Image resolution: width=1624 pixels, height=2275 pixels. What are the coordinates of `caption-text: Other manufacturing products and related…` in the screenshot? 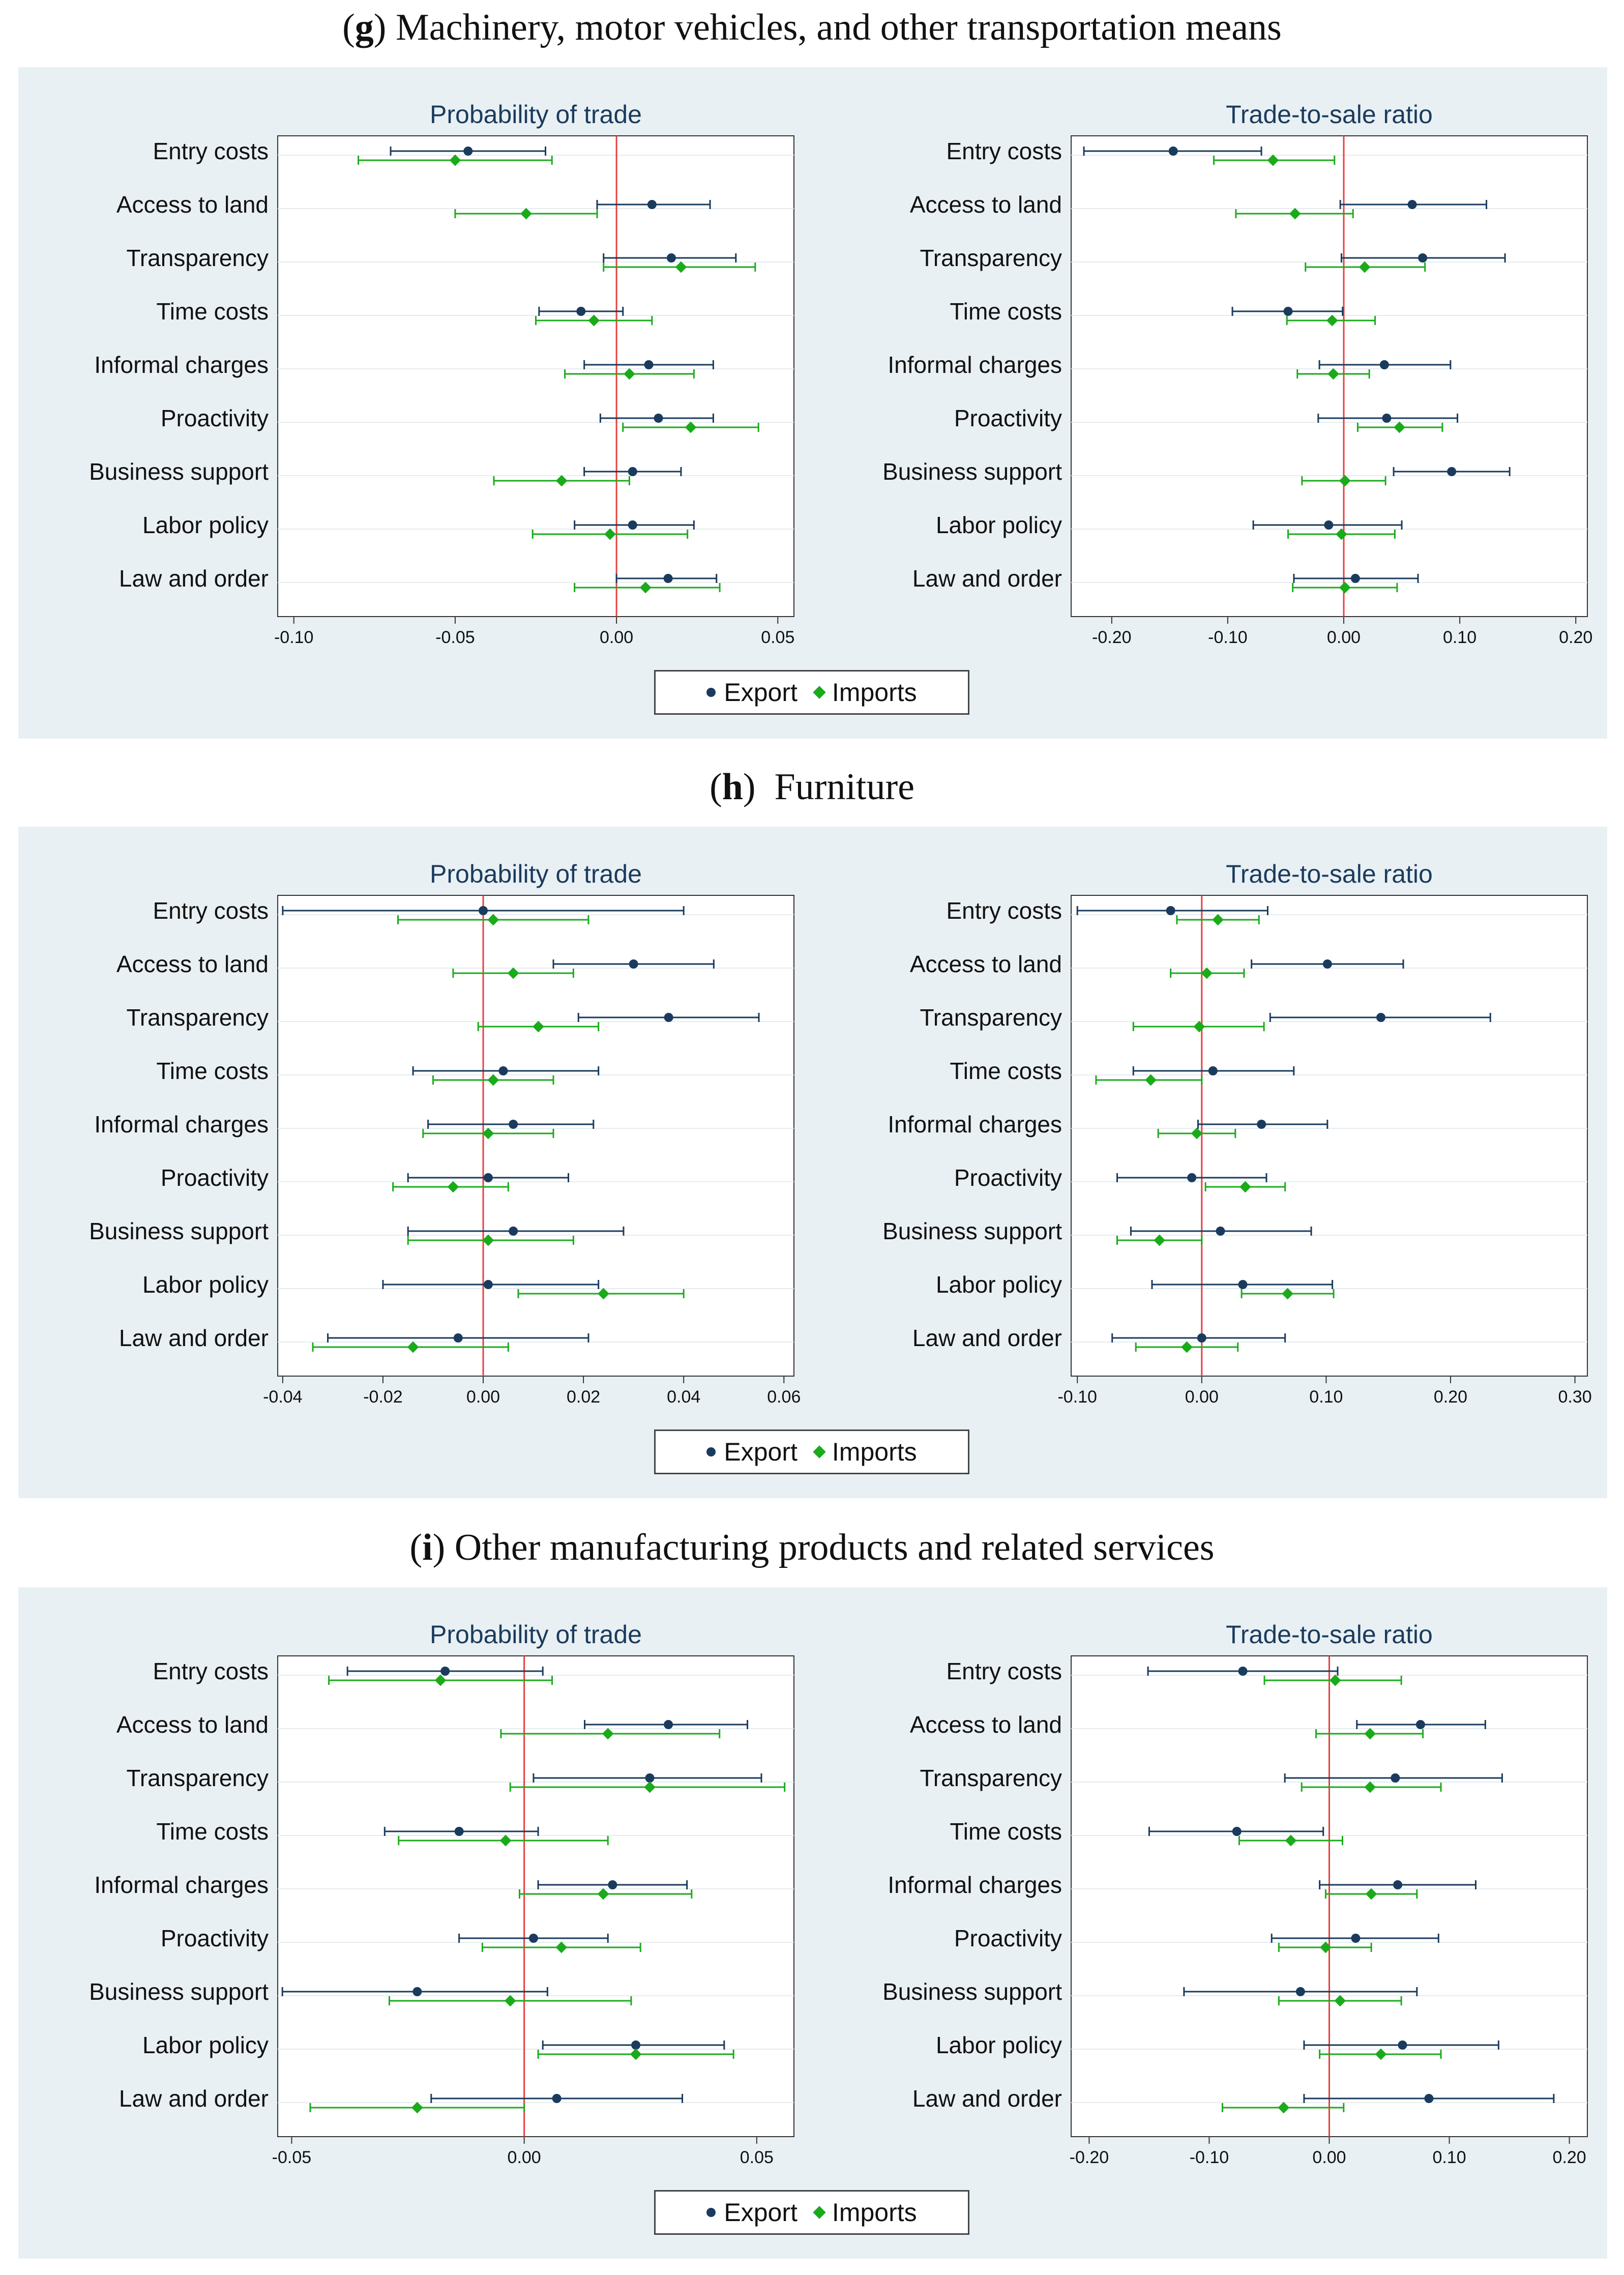 It's located at (830, 1547).